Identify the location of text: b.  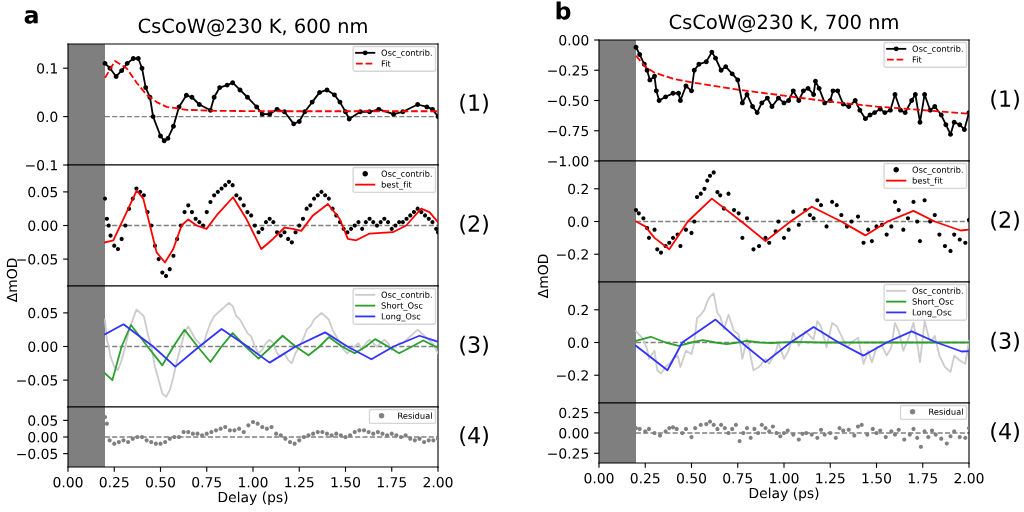
(563, 10).